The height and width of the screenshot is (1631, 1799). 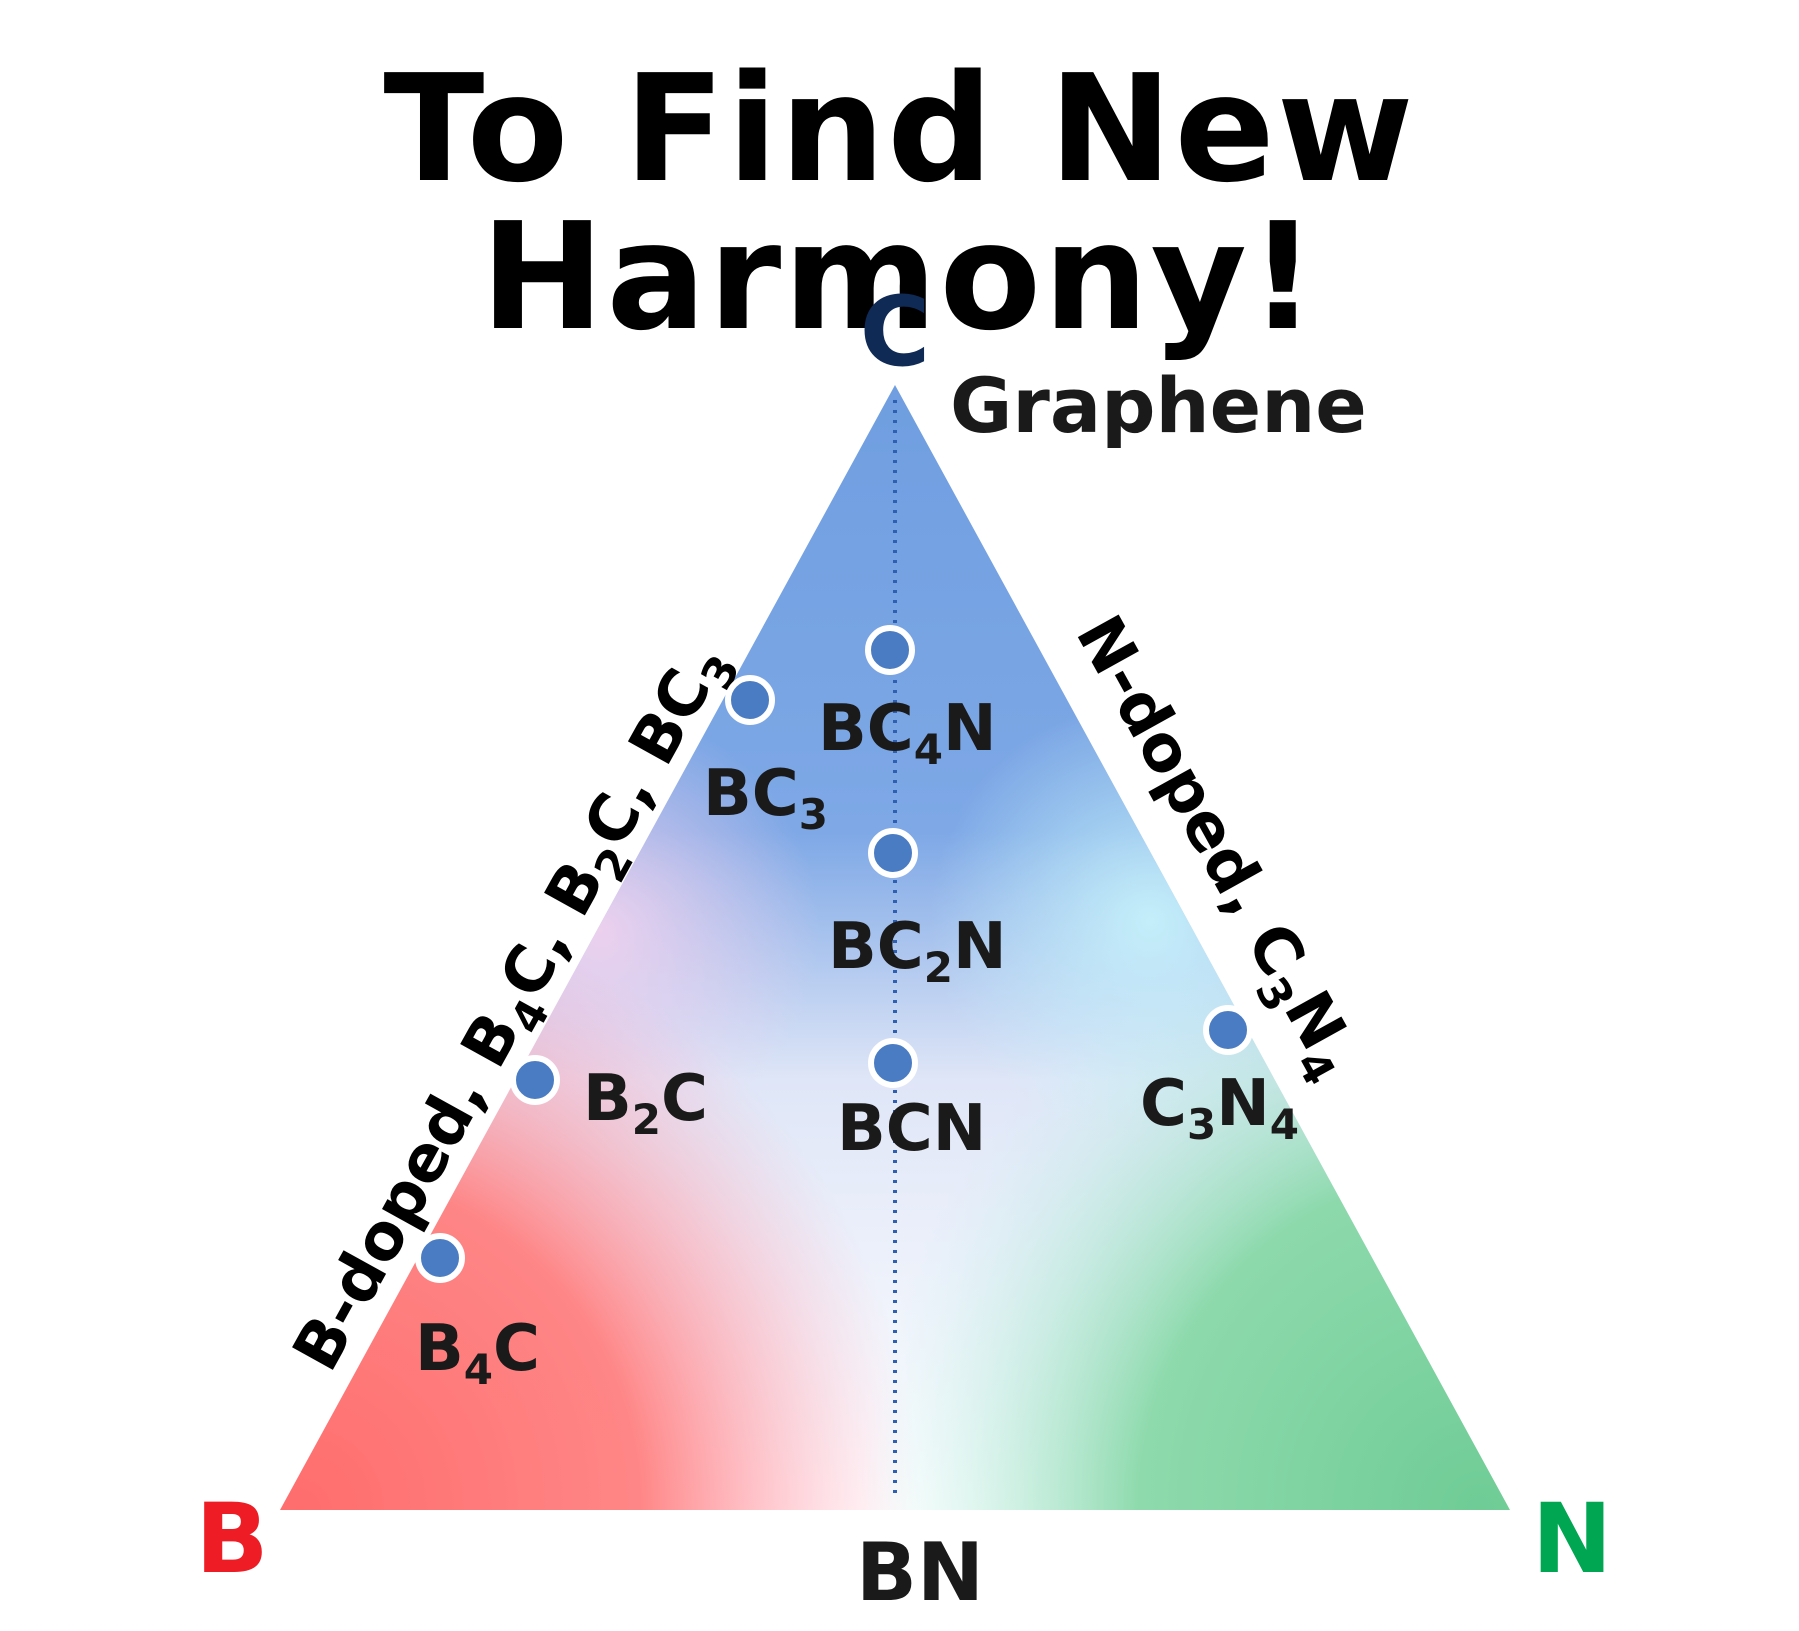 I want to click on point-bc4n, so click(x=890, y=650).